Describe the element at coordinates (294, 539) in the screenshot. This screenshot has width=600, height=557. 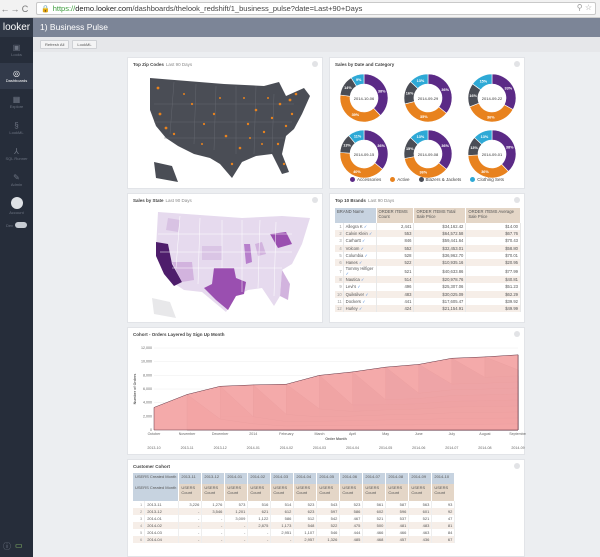
I see `table-row: 6 2014-04- - - - -2,957 1,326 485 468 457 436 67` at that location.